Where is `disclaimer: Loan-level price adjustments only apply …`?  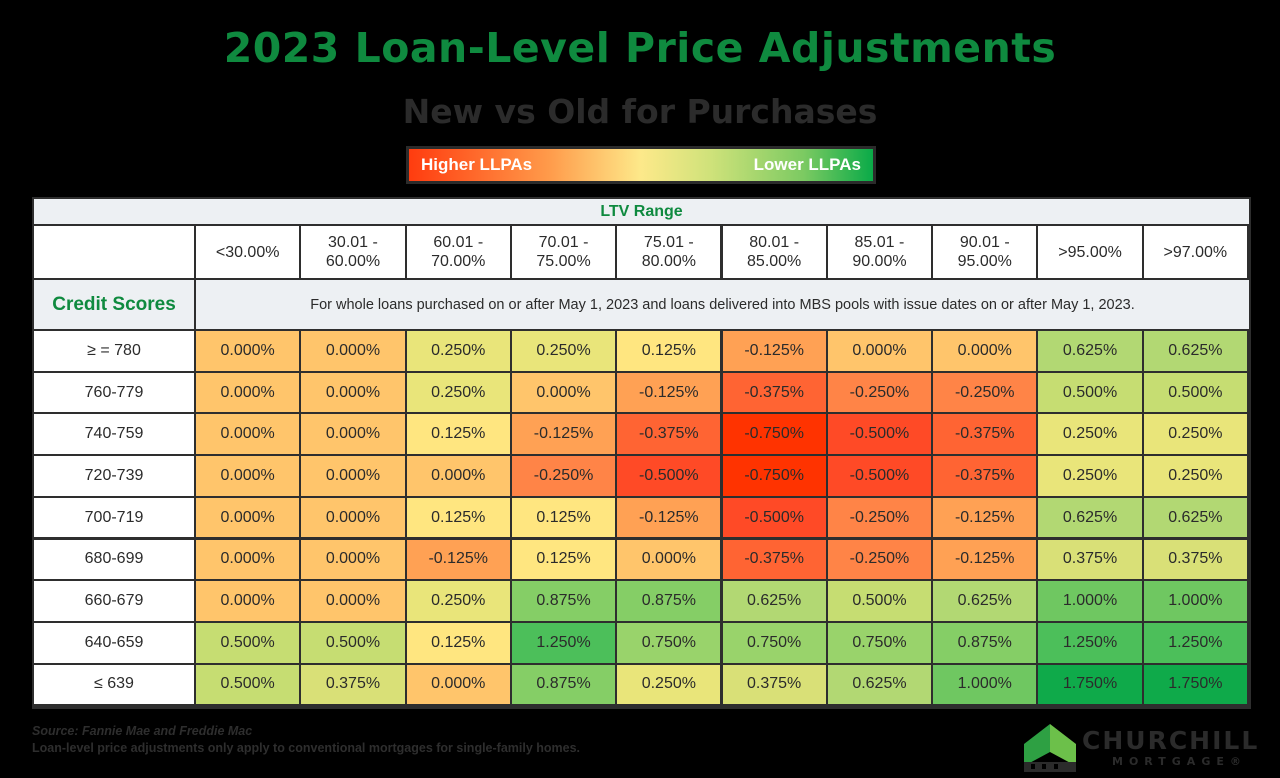 disclaimer: Loan-level price adjustments only apply … is located at coordinates (306, 748).